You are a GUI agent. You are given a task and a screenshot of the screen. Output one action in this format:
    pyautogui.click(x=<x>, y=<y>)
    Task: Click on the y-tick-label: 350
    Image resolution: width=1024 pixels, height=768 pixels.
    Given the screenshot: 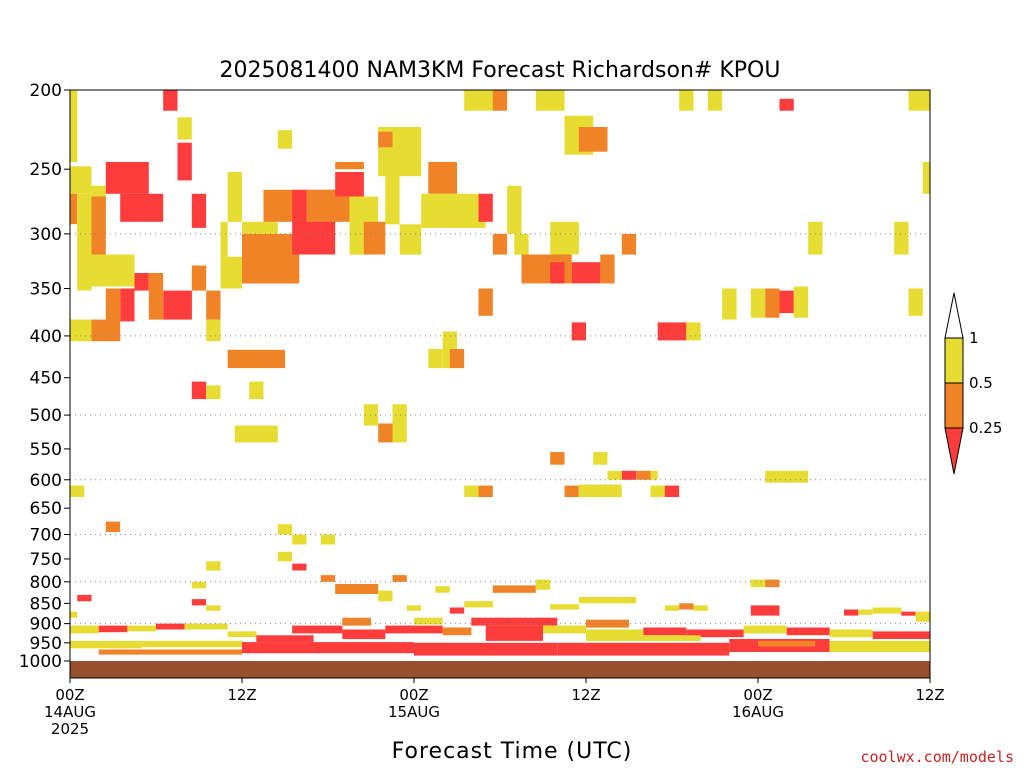 What is the action you would take?
    pyautogui.click(x=46, y=290)
    